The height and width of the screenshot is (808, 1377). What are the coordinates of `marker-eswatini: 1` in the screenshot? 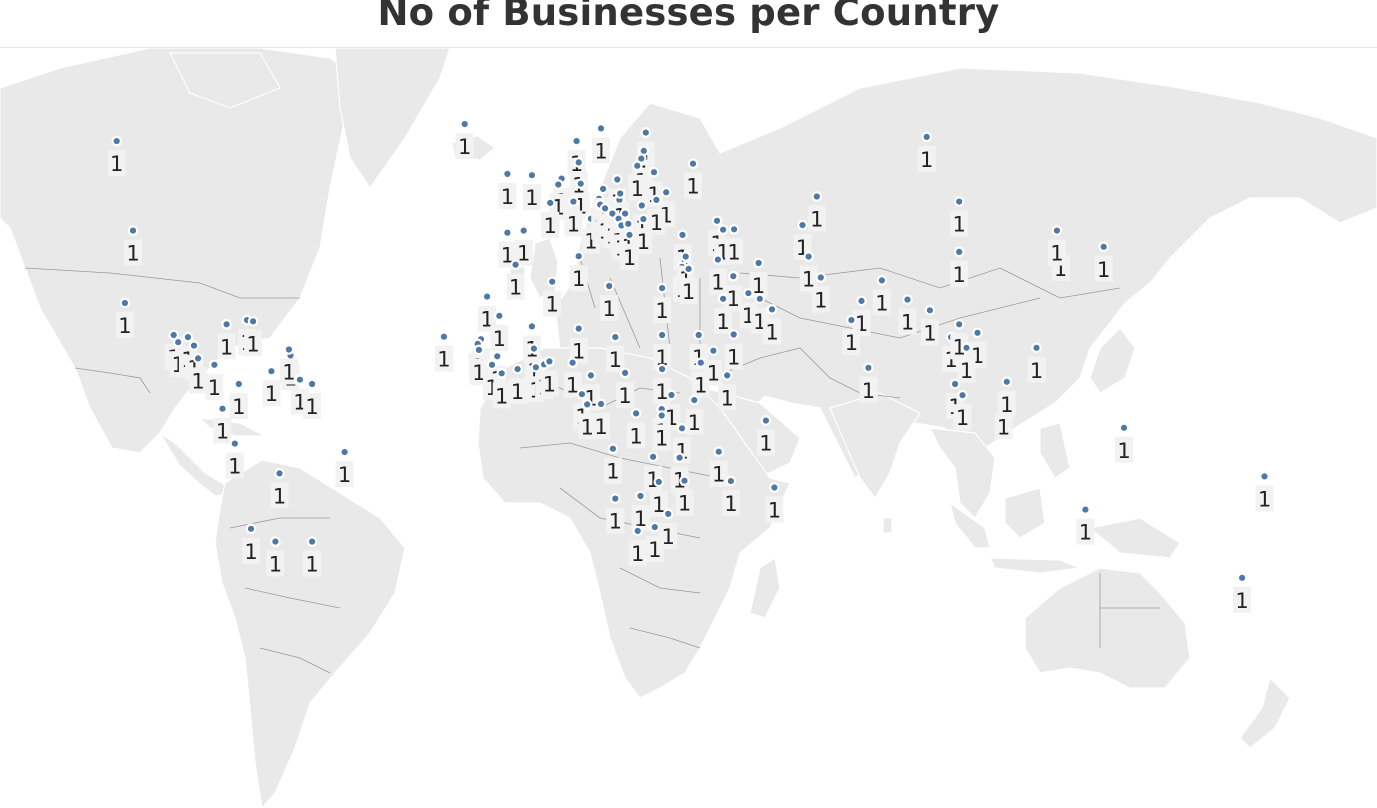 It's located at (668, 528).